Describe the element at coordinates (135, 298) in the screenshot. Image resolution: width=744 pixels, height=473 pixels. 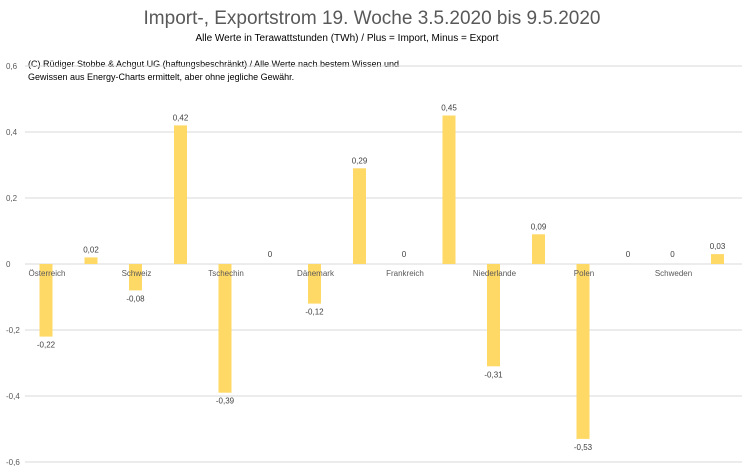
I see `data-label: -0,08` at that location.